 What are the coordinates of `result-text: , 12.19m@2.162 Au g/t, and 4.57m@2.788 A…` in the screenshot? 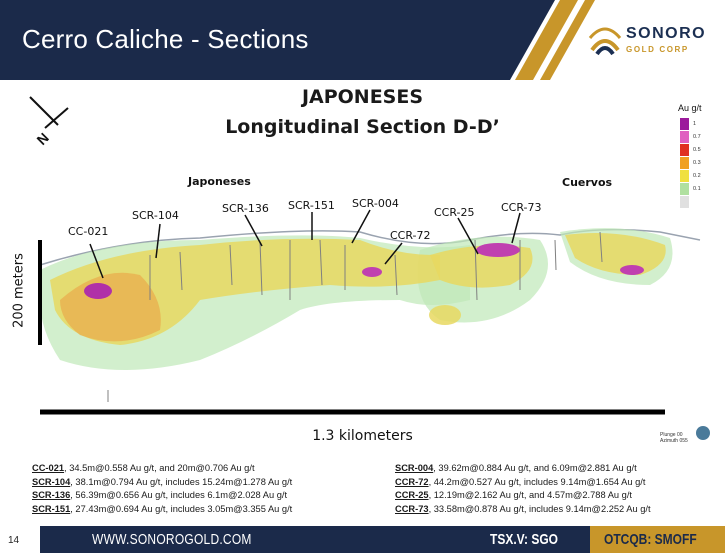 It's located at (530, 495).